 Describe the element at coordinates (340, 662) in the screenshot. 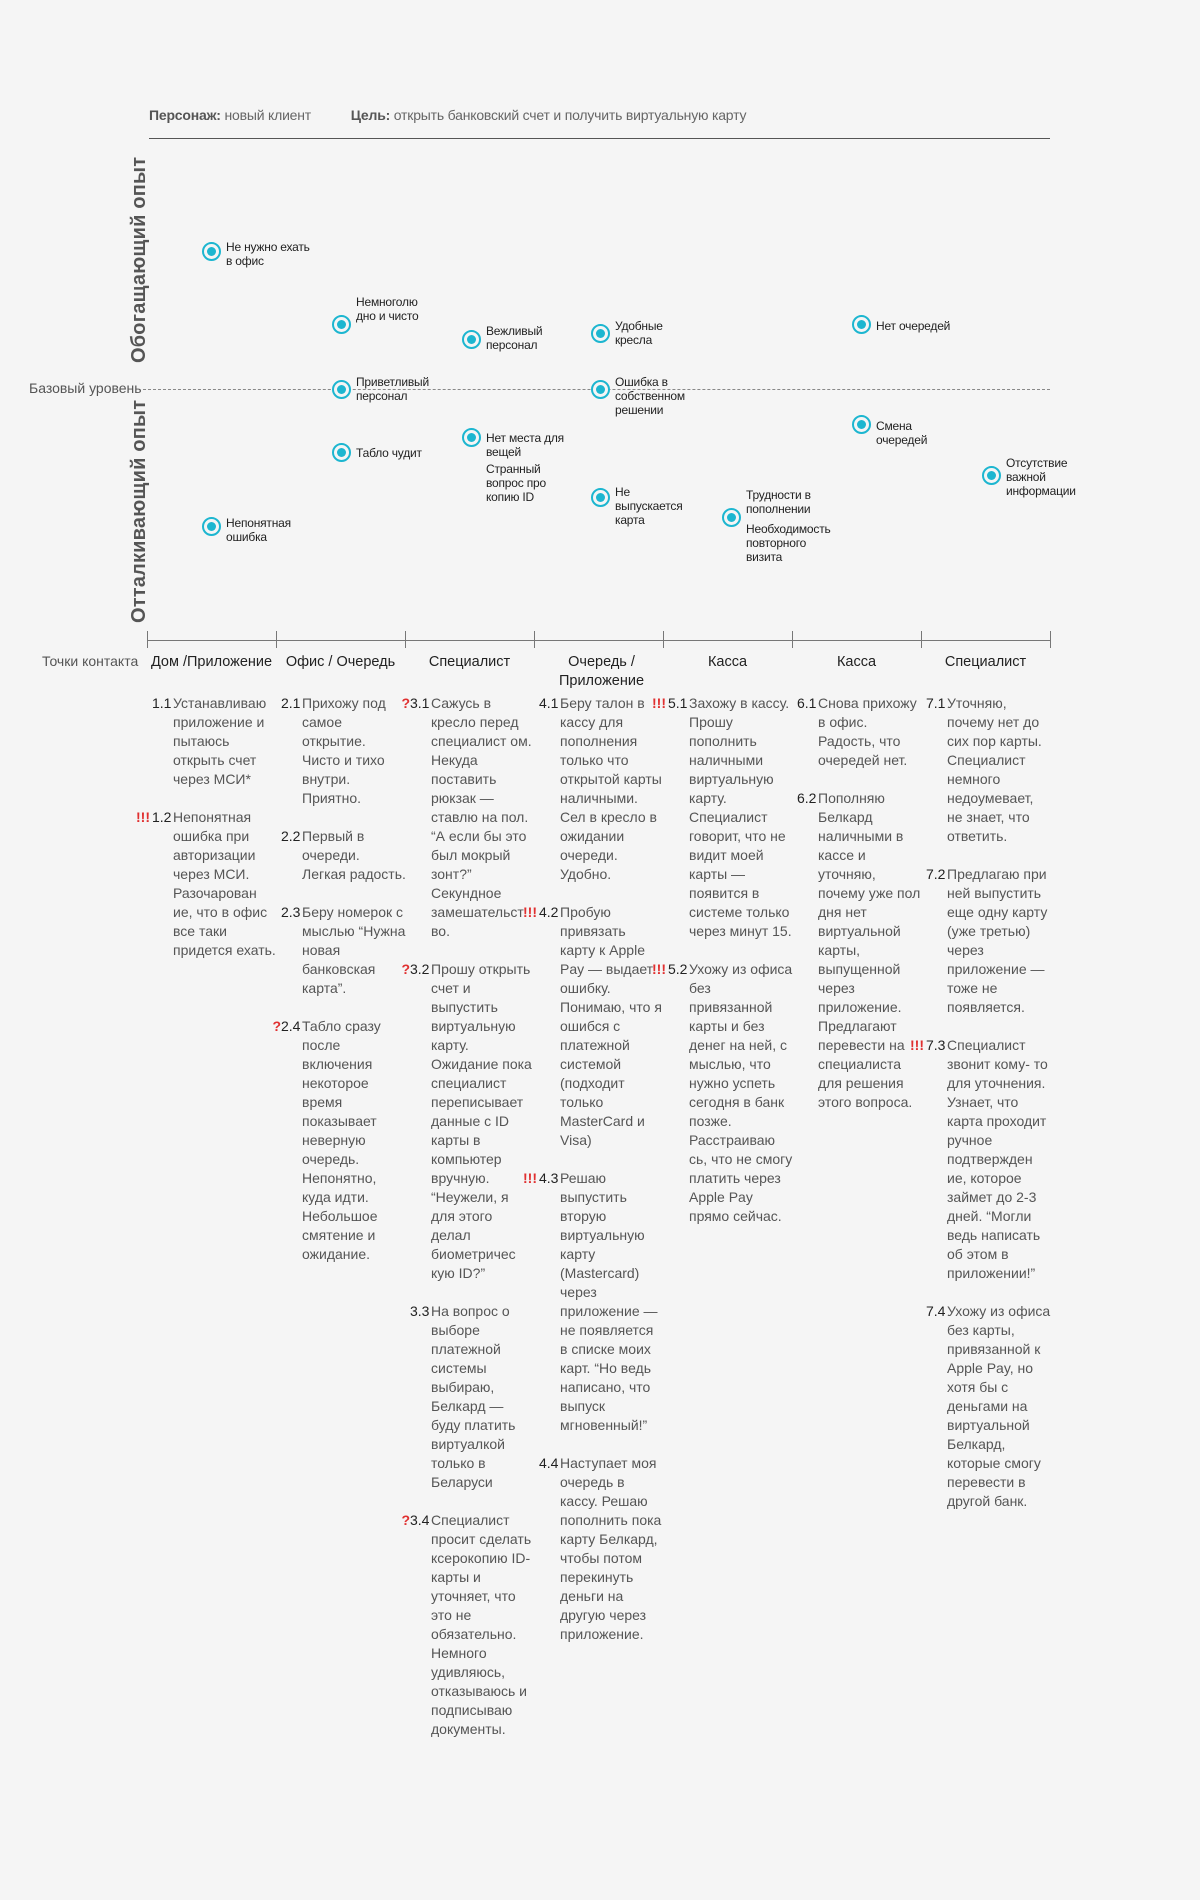

I see `column-header: Офис / Очередь` at that location.